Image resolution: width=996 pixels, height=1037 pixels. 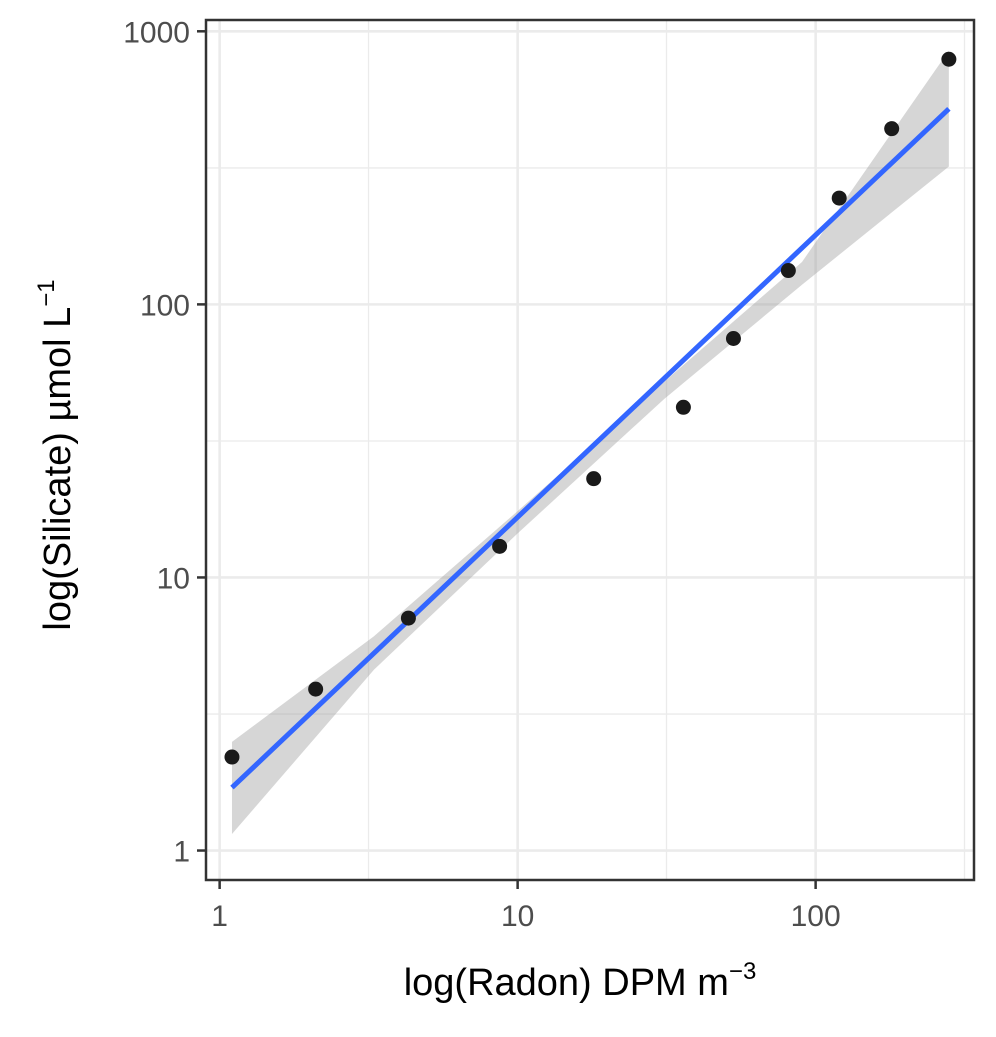 I want to click on y-tick-label: 10, so click(x=173, y=578).